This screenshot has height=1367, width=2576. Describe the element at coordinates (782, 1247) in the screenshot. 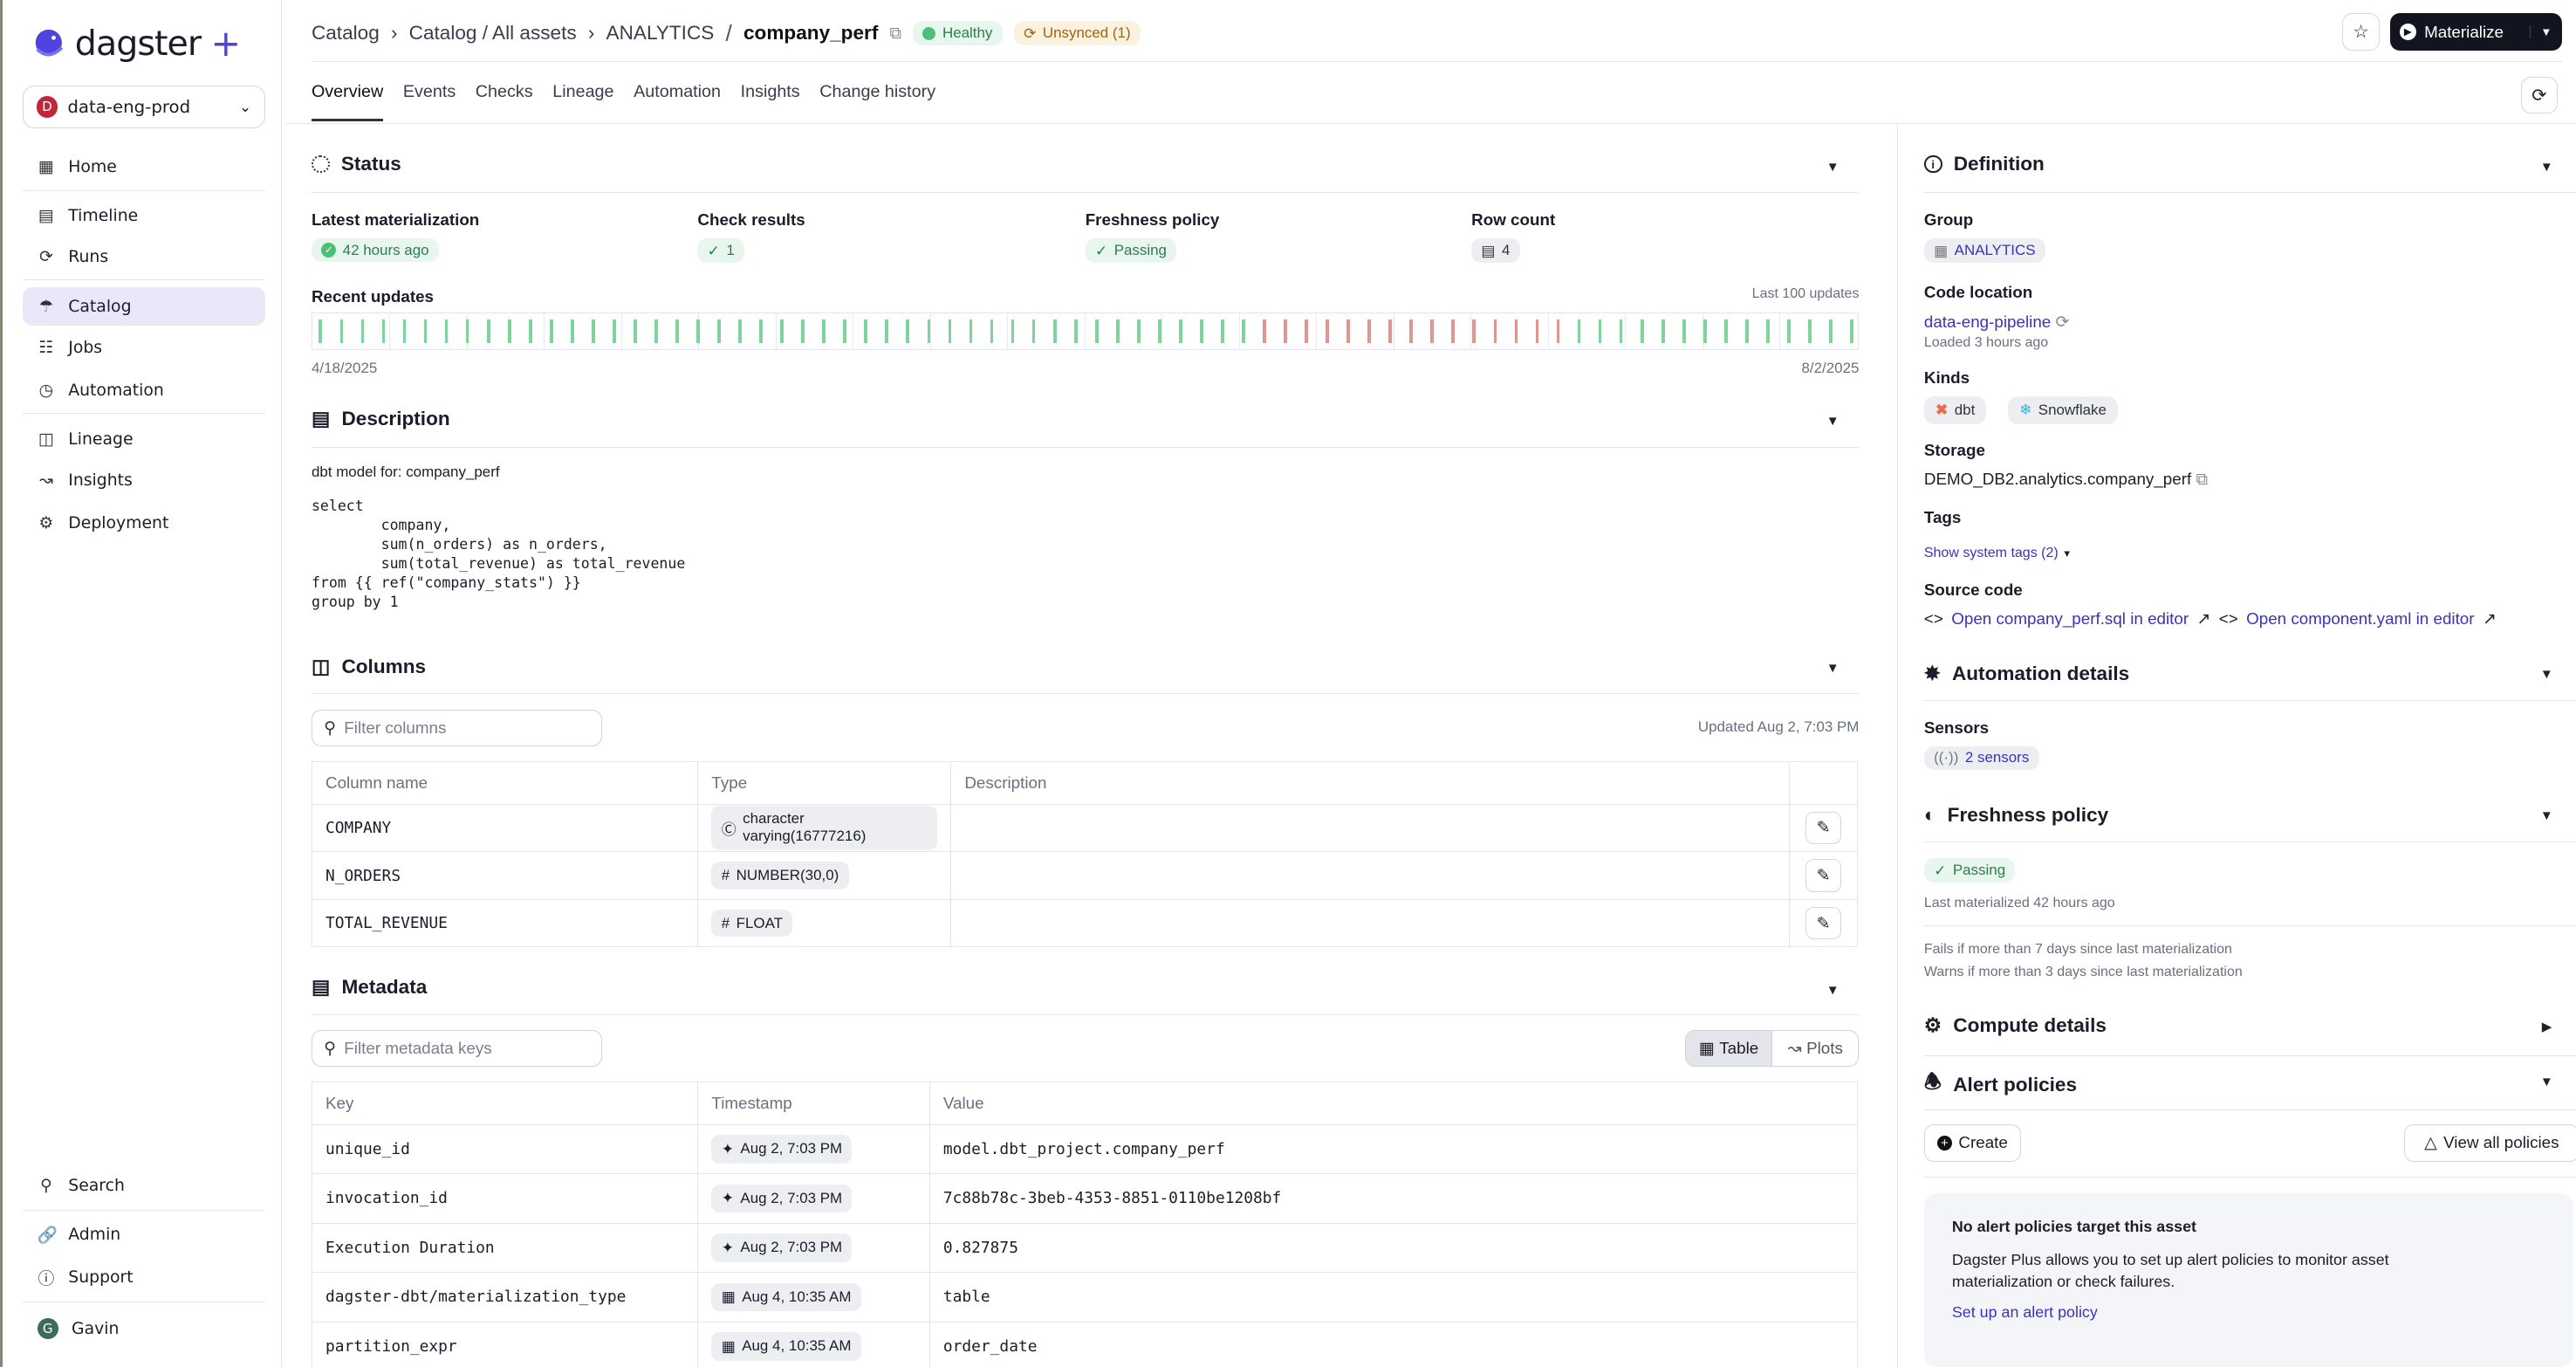

I see `timestamp-badge: ✦ Aug 2, 7:03 PM` at that location.